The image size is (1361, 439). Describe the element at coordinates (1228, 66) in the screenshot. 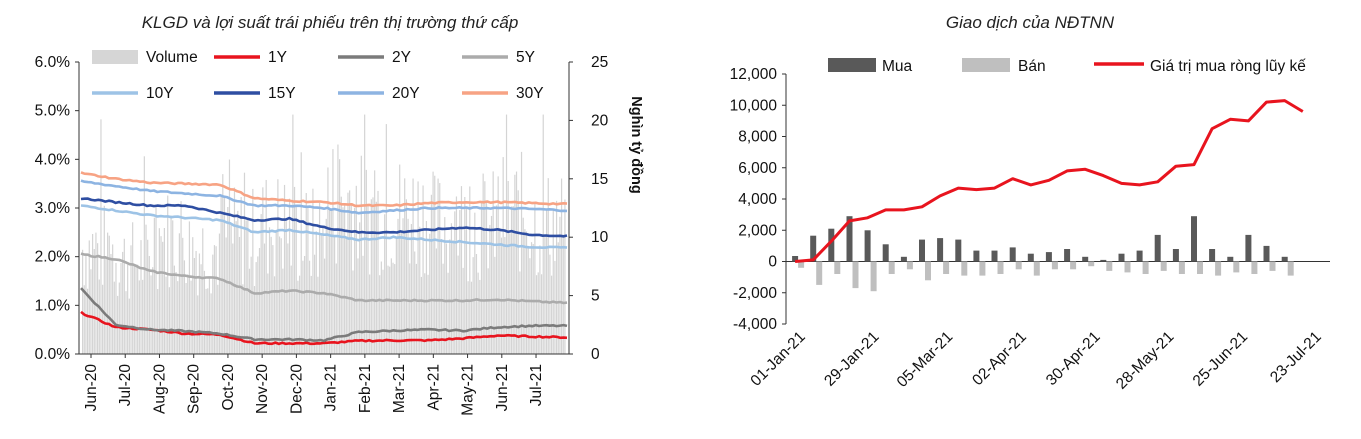

I see `legend-label-cumulative: Giá trị mua ròng lũy kế` at that location.